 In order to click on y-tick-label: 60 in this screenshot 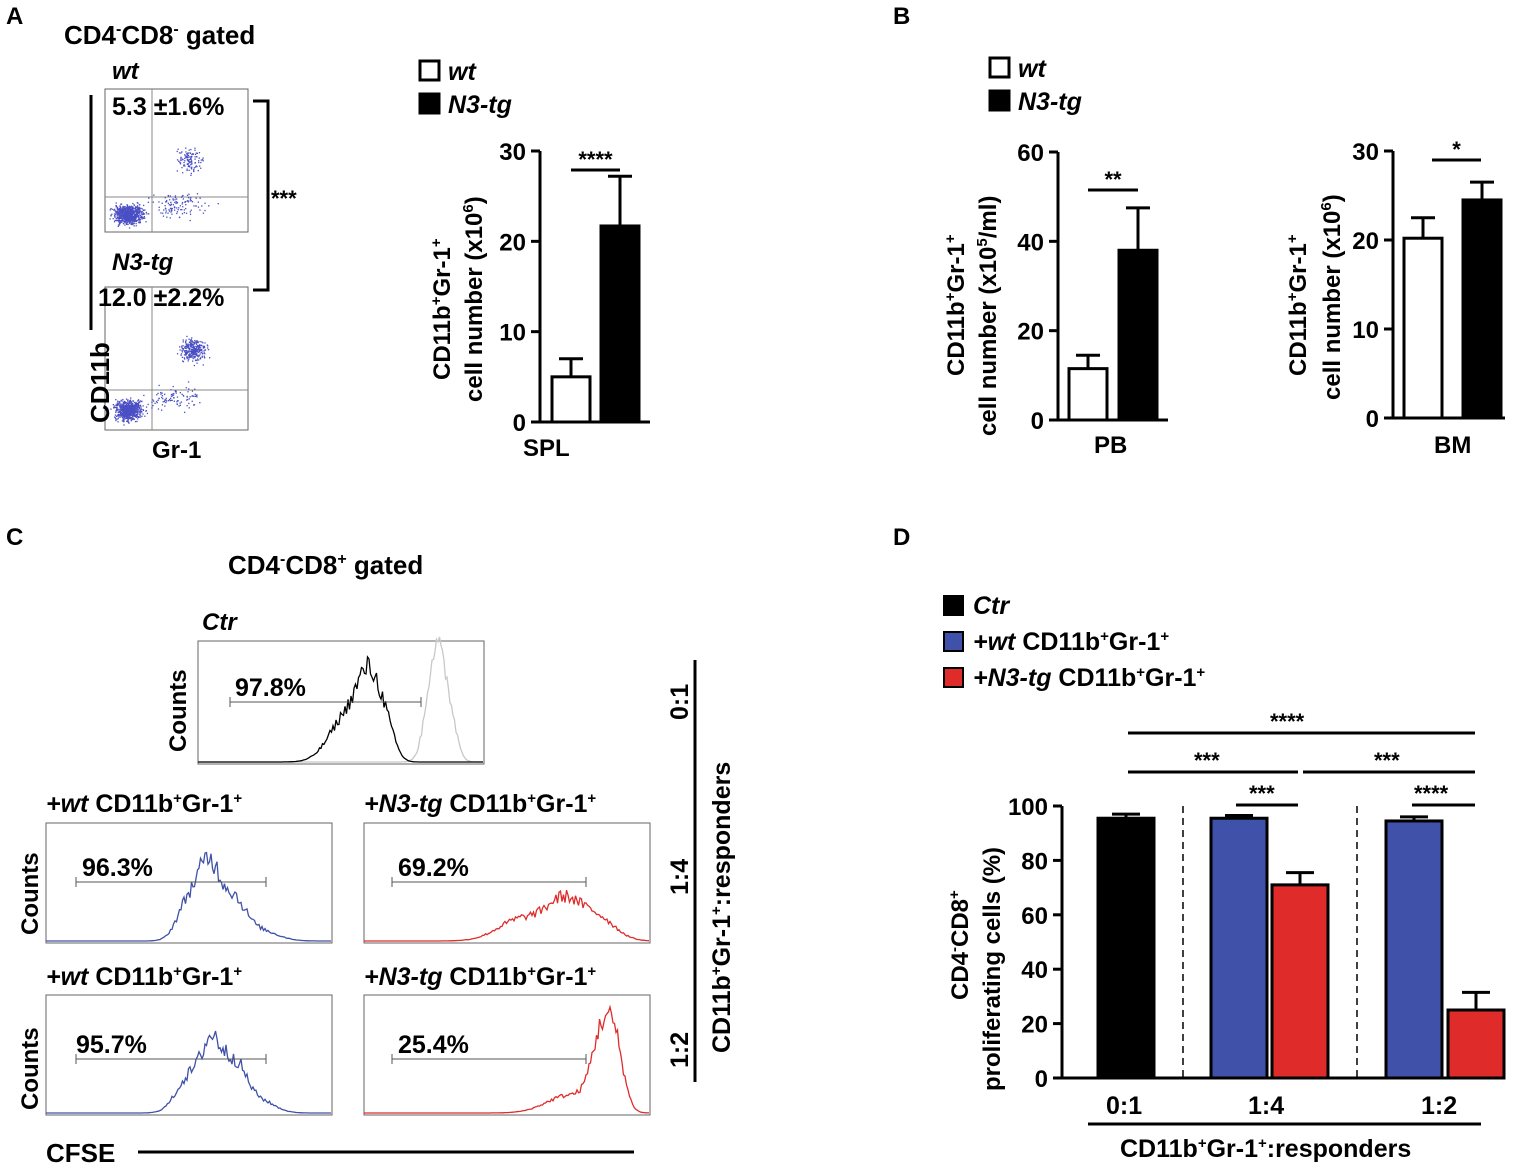, I will do `click(1030, 153)`.